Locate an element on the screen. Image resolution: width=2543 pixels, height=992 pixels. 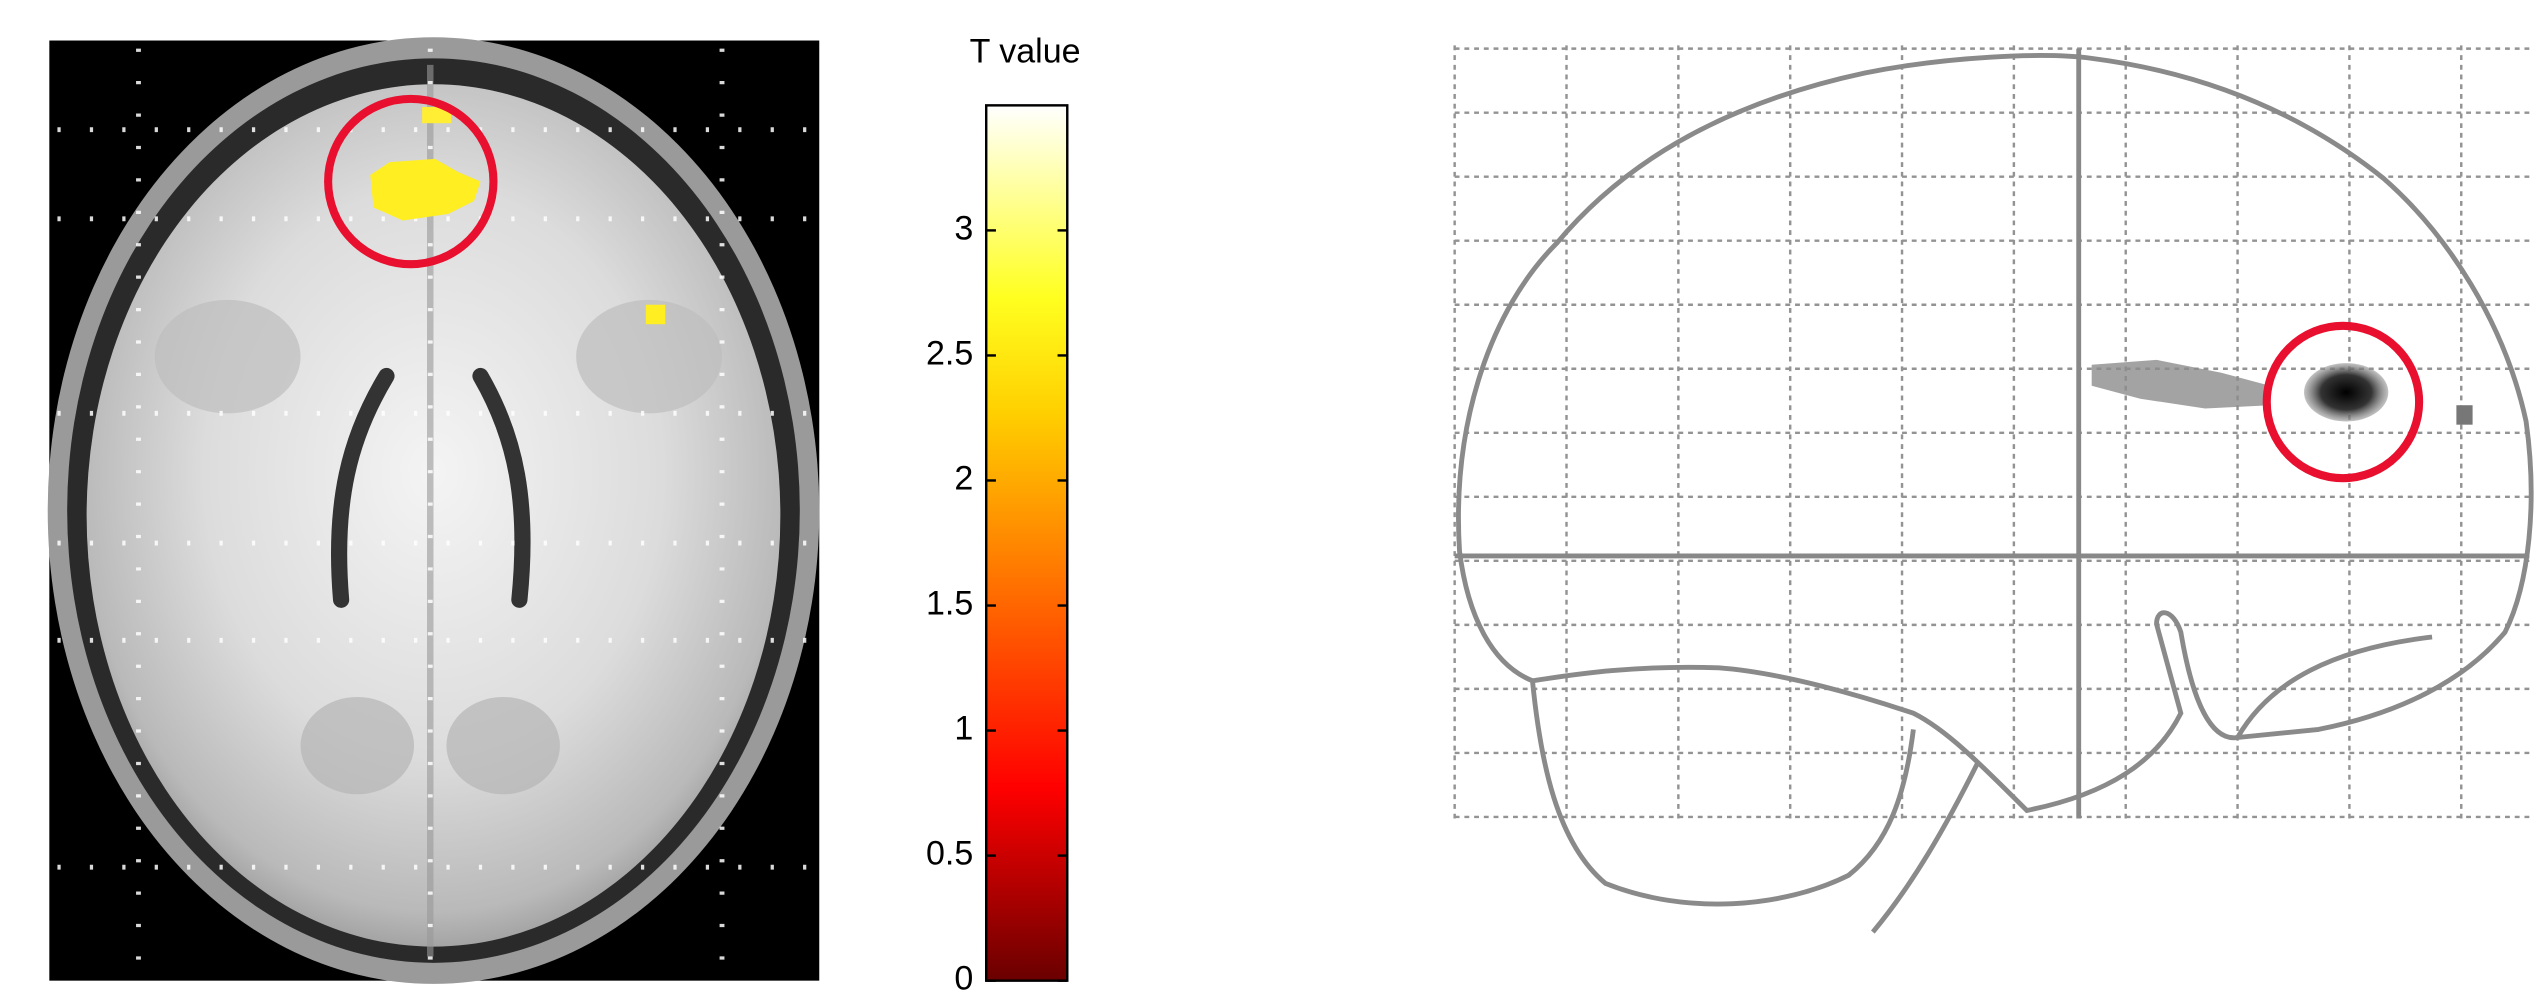
colorbar: T value 0 0.5 1 1.5 2 2.5 3 is located at coordinates (1003, 512).